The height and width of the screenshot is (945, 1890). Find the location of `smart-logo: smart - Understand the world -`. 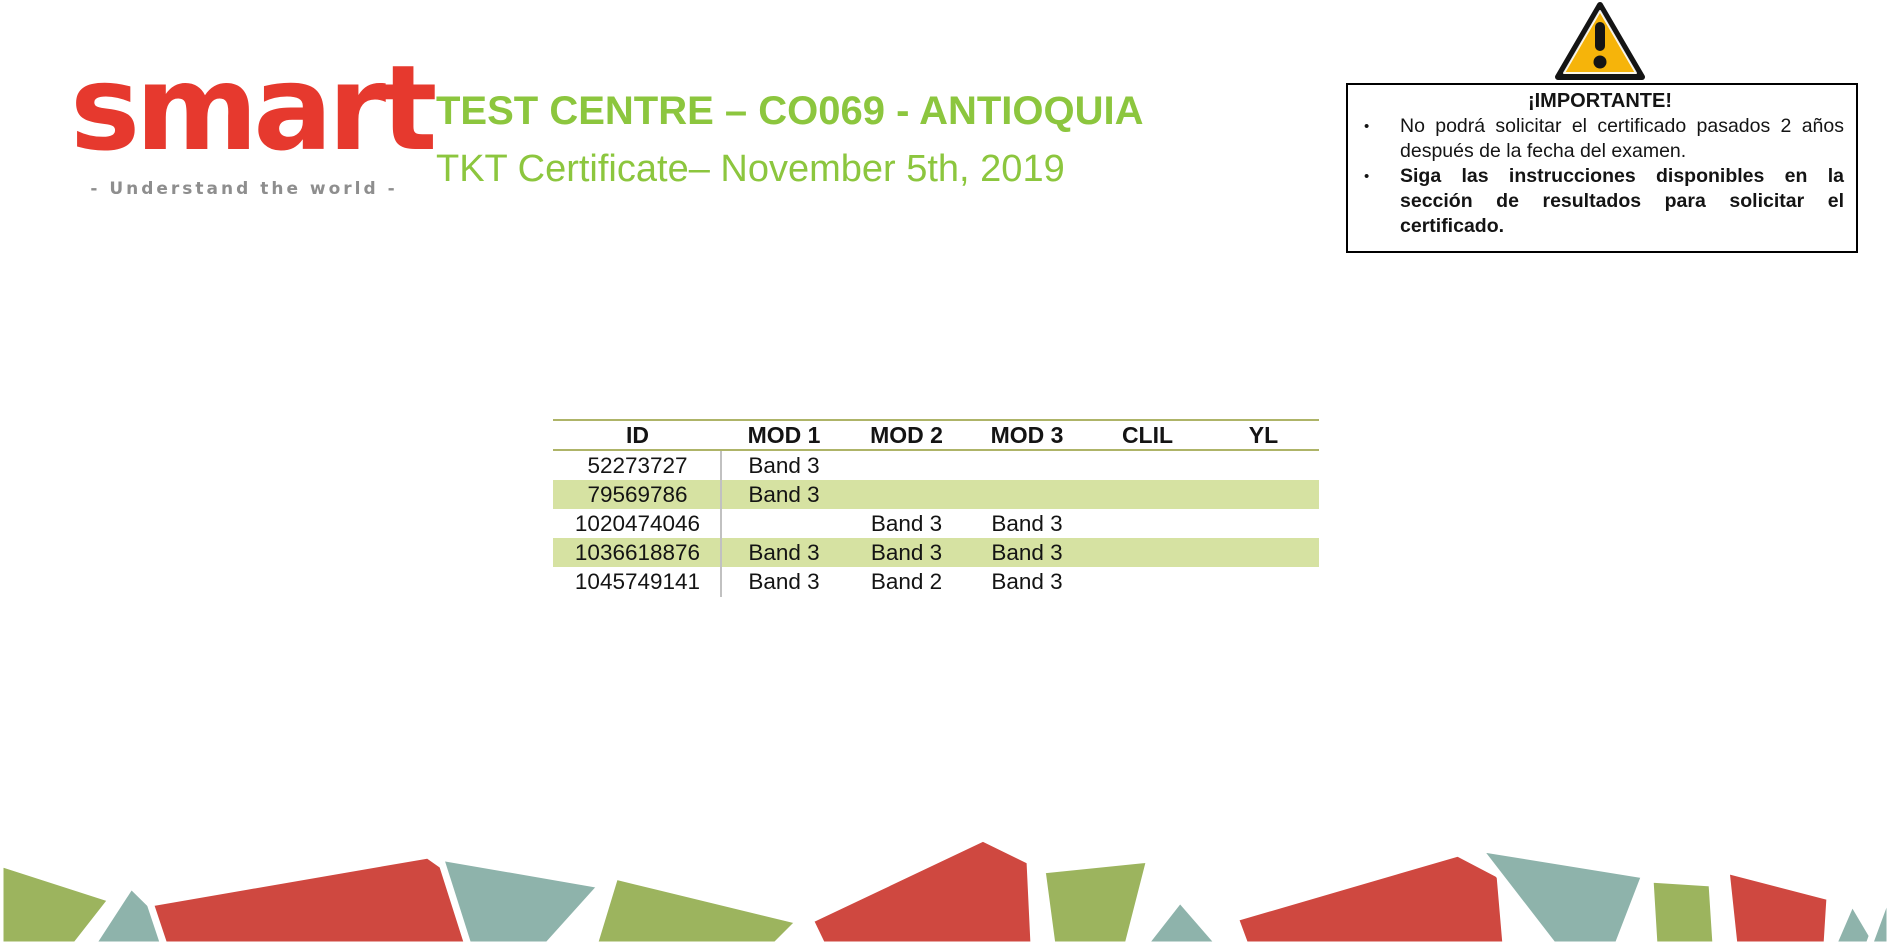

smart-logo: smart - Understand the world - is located at coordinates (253, 119).